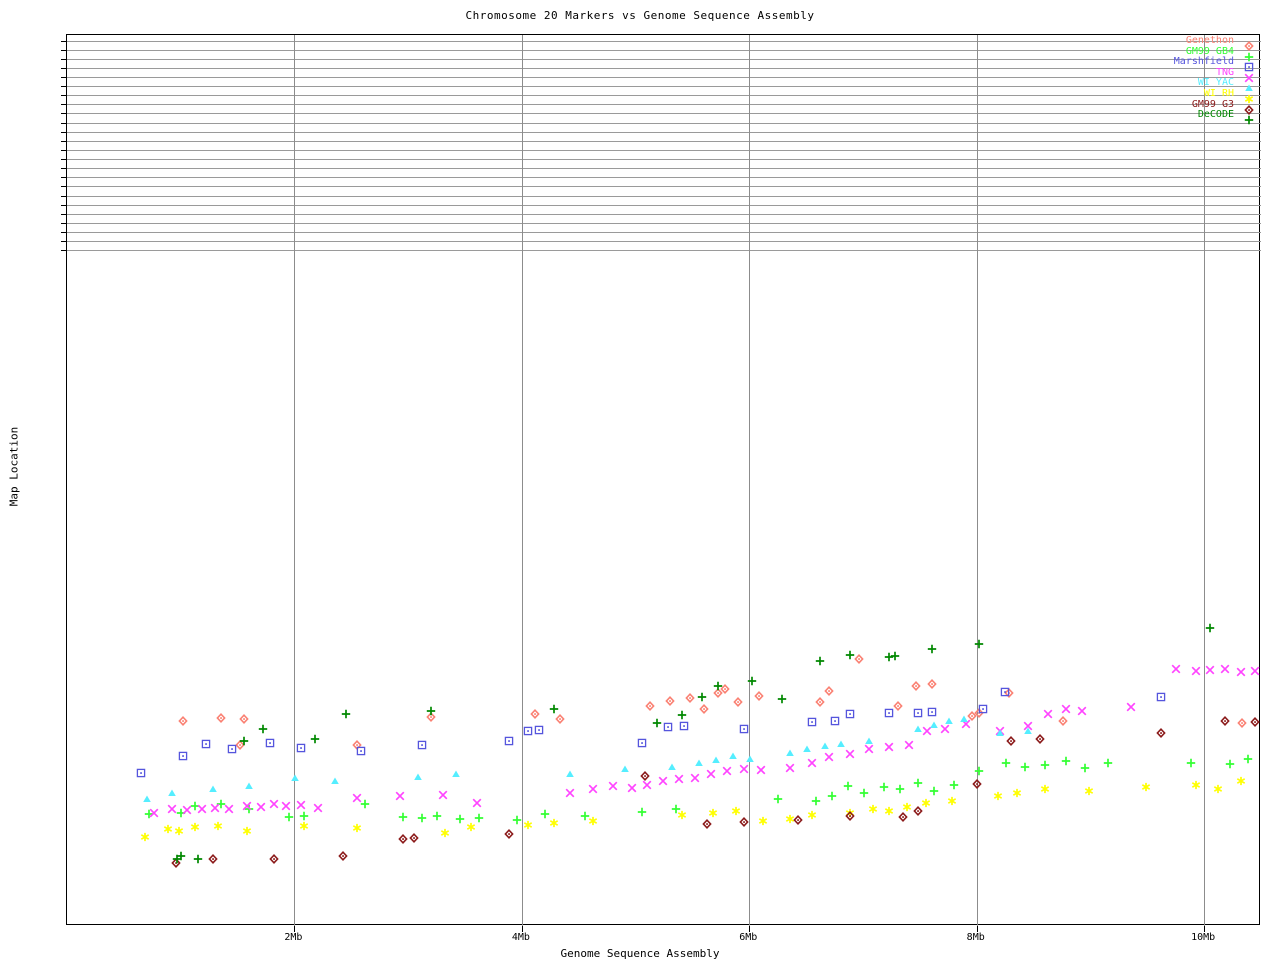  Describe the element at coordinates (975, 937) in the screenshot. I see `x-tick-label-8Mb: 8Mb` at that location.